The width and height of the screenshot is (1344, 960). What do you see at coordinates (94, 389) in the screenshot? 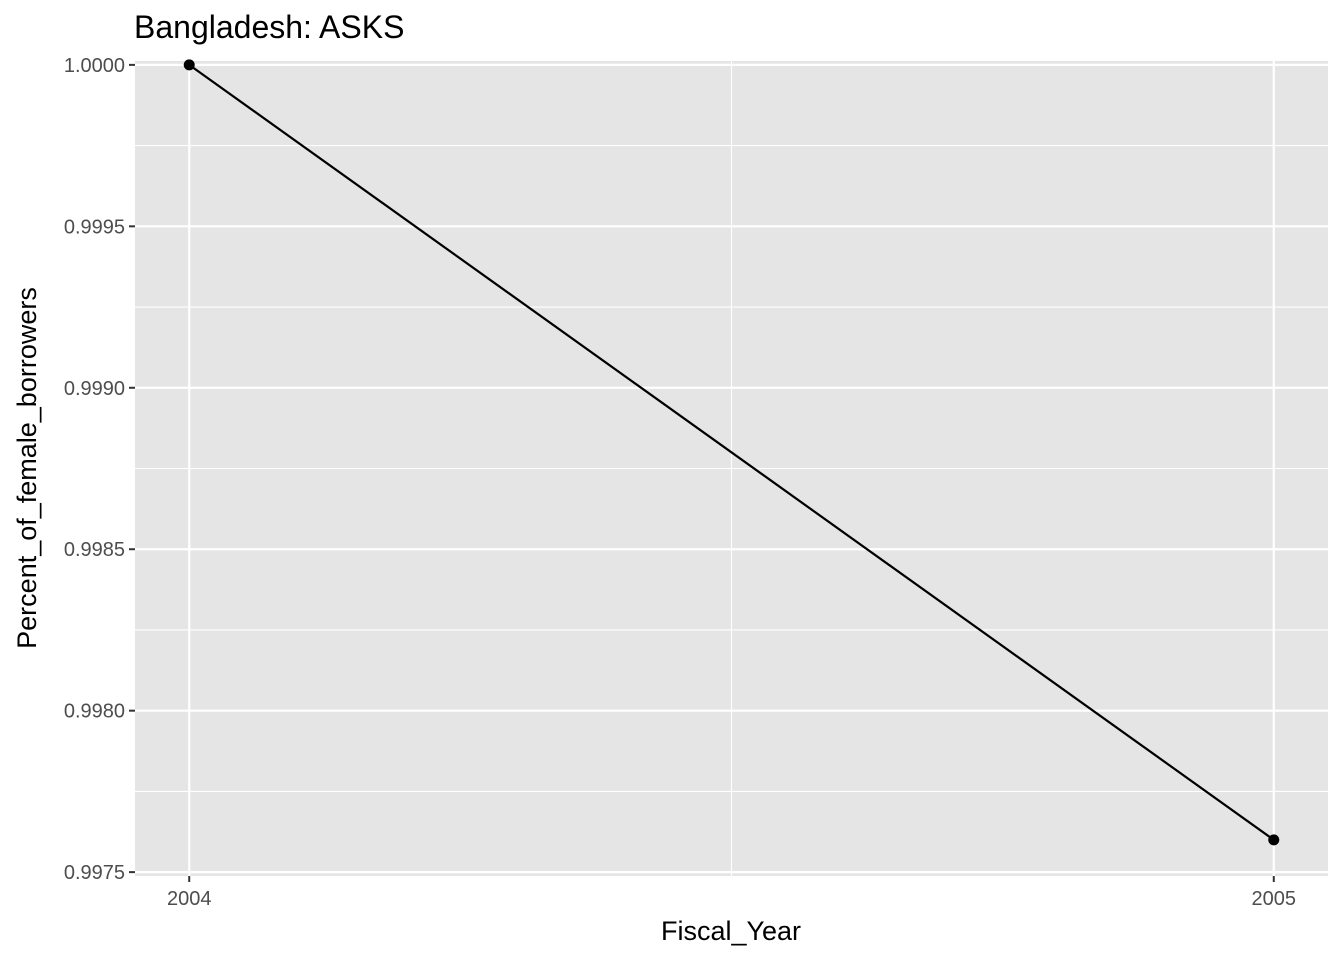
I see `y-tick-label: 0.9990` at bounding box center [94, 389].